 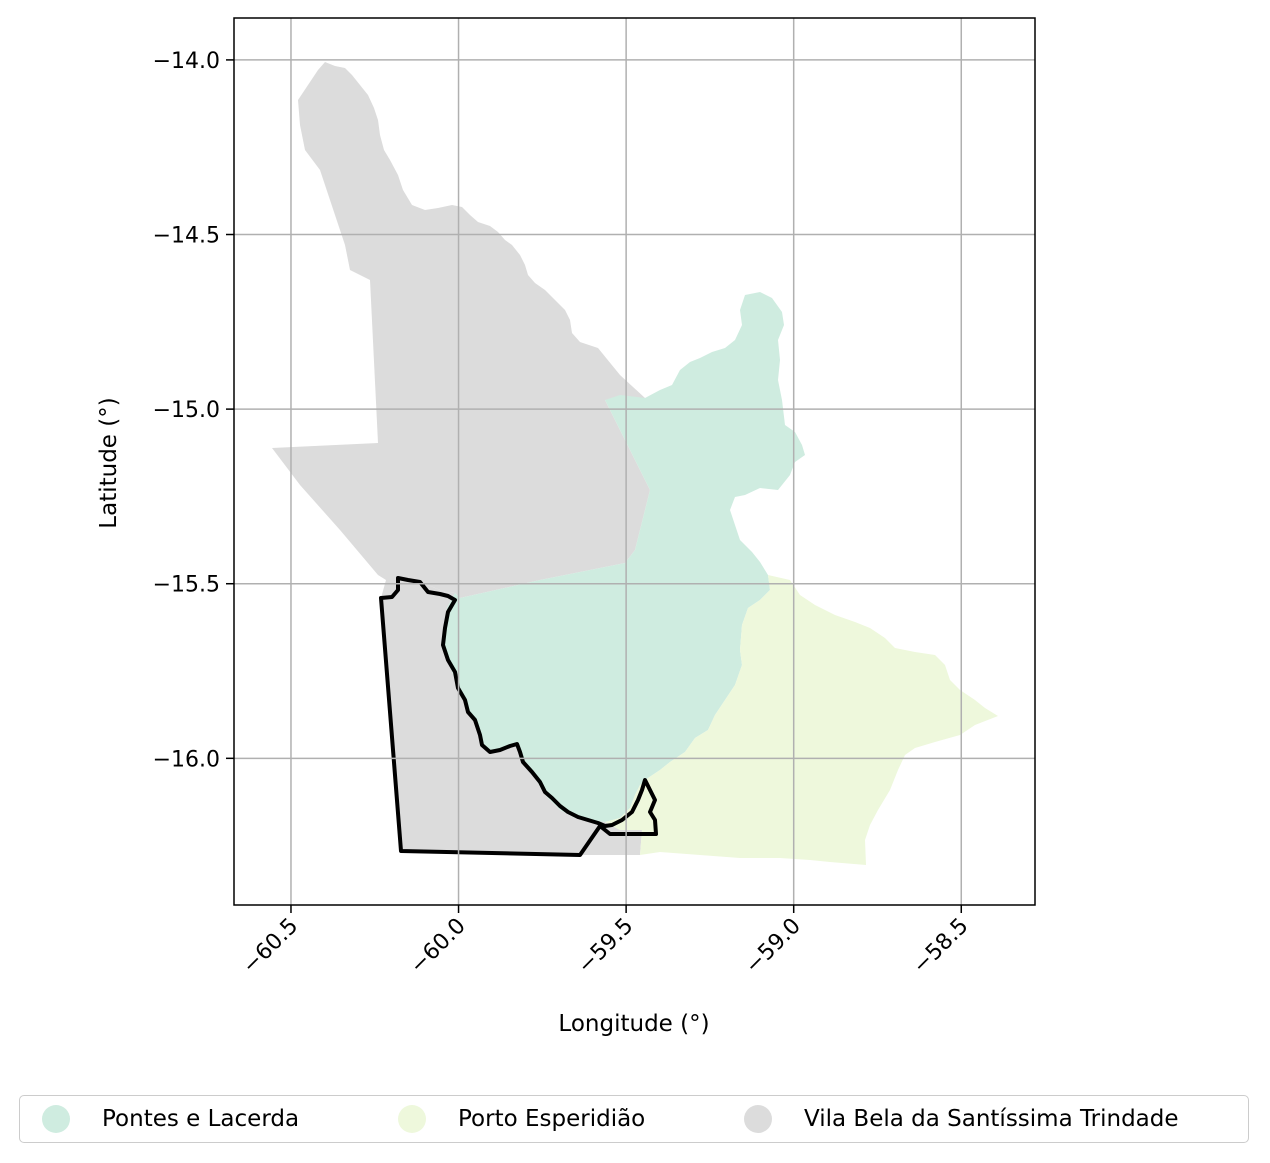 What do you see at coordinates (186, 585) in the screenshot?
I see `y-tick-label: −15.5` at bounding box center [186, 585].